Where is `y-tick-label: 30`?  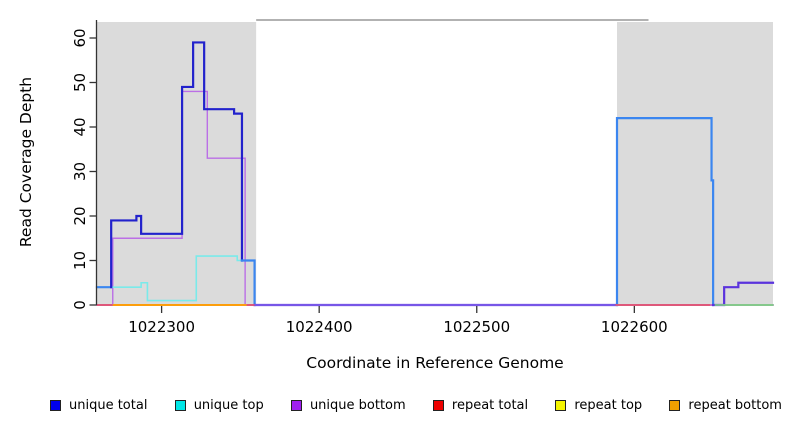 y-tick-label: 30 is located at coordinates (80, 171).